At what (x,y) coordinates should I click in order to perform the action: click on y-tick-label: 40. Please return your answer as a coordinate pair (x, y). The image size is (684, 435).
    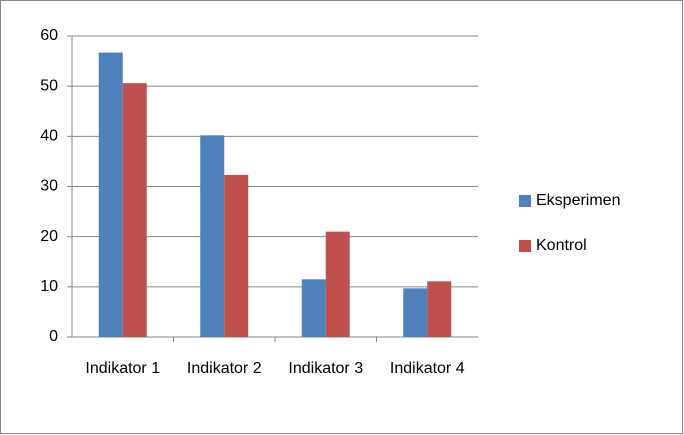
    Looking at the image, I should click on (49, 136).